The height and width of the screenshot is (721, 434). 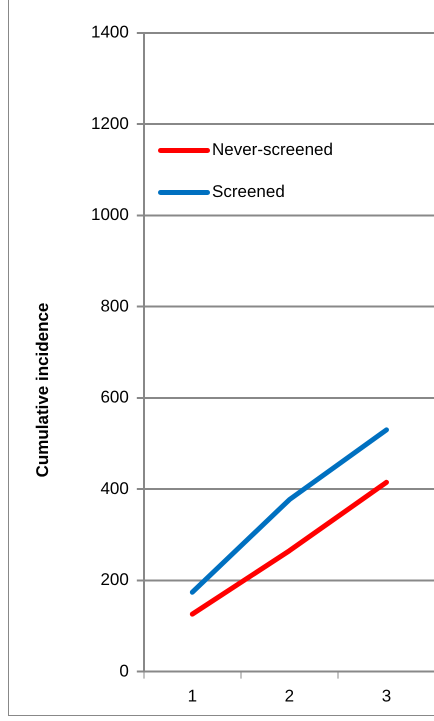 What do you see at coordinates (109, 123) in the screenshot?
I see `y-tick-label: 1200` at bounding box center [109, 123].